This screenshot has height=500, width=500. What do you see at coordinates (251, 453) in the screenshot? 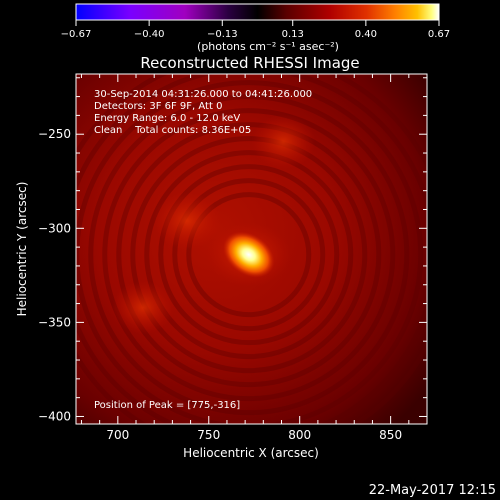
I see `x-axis-label: Heliocentric X (arcsec)` at bounding box center [251, 453].